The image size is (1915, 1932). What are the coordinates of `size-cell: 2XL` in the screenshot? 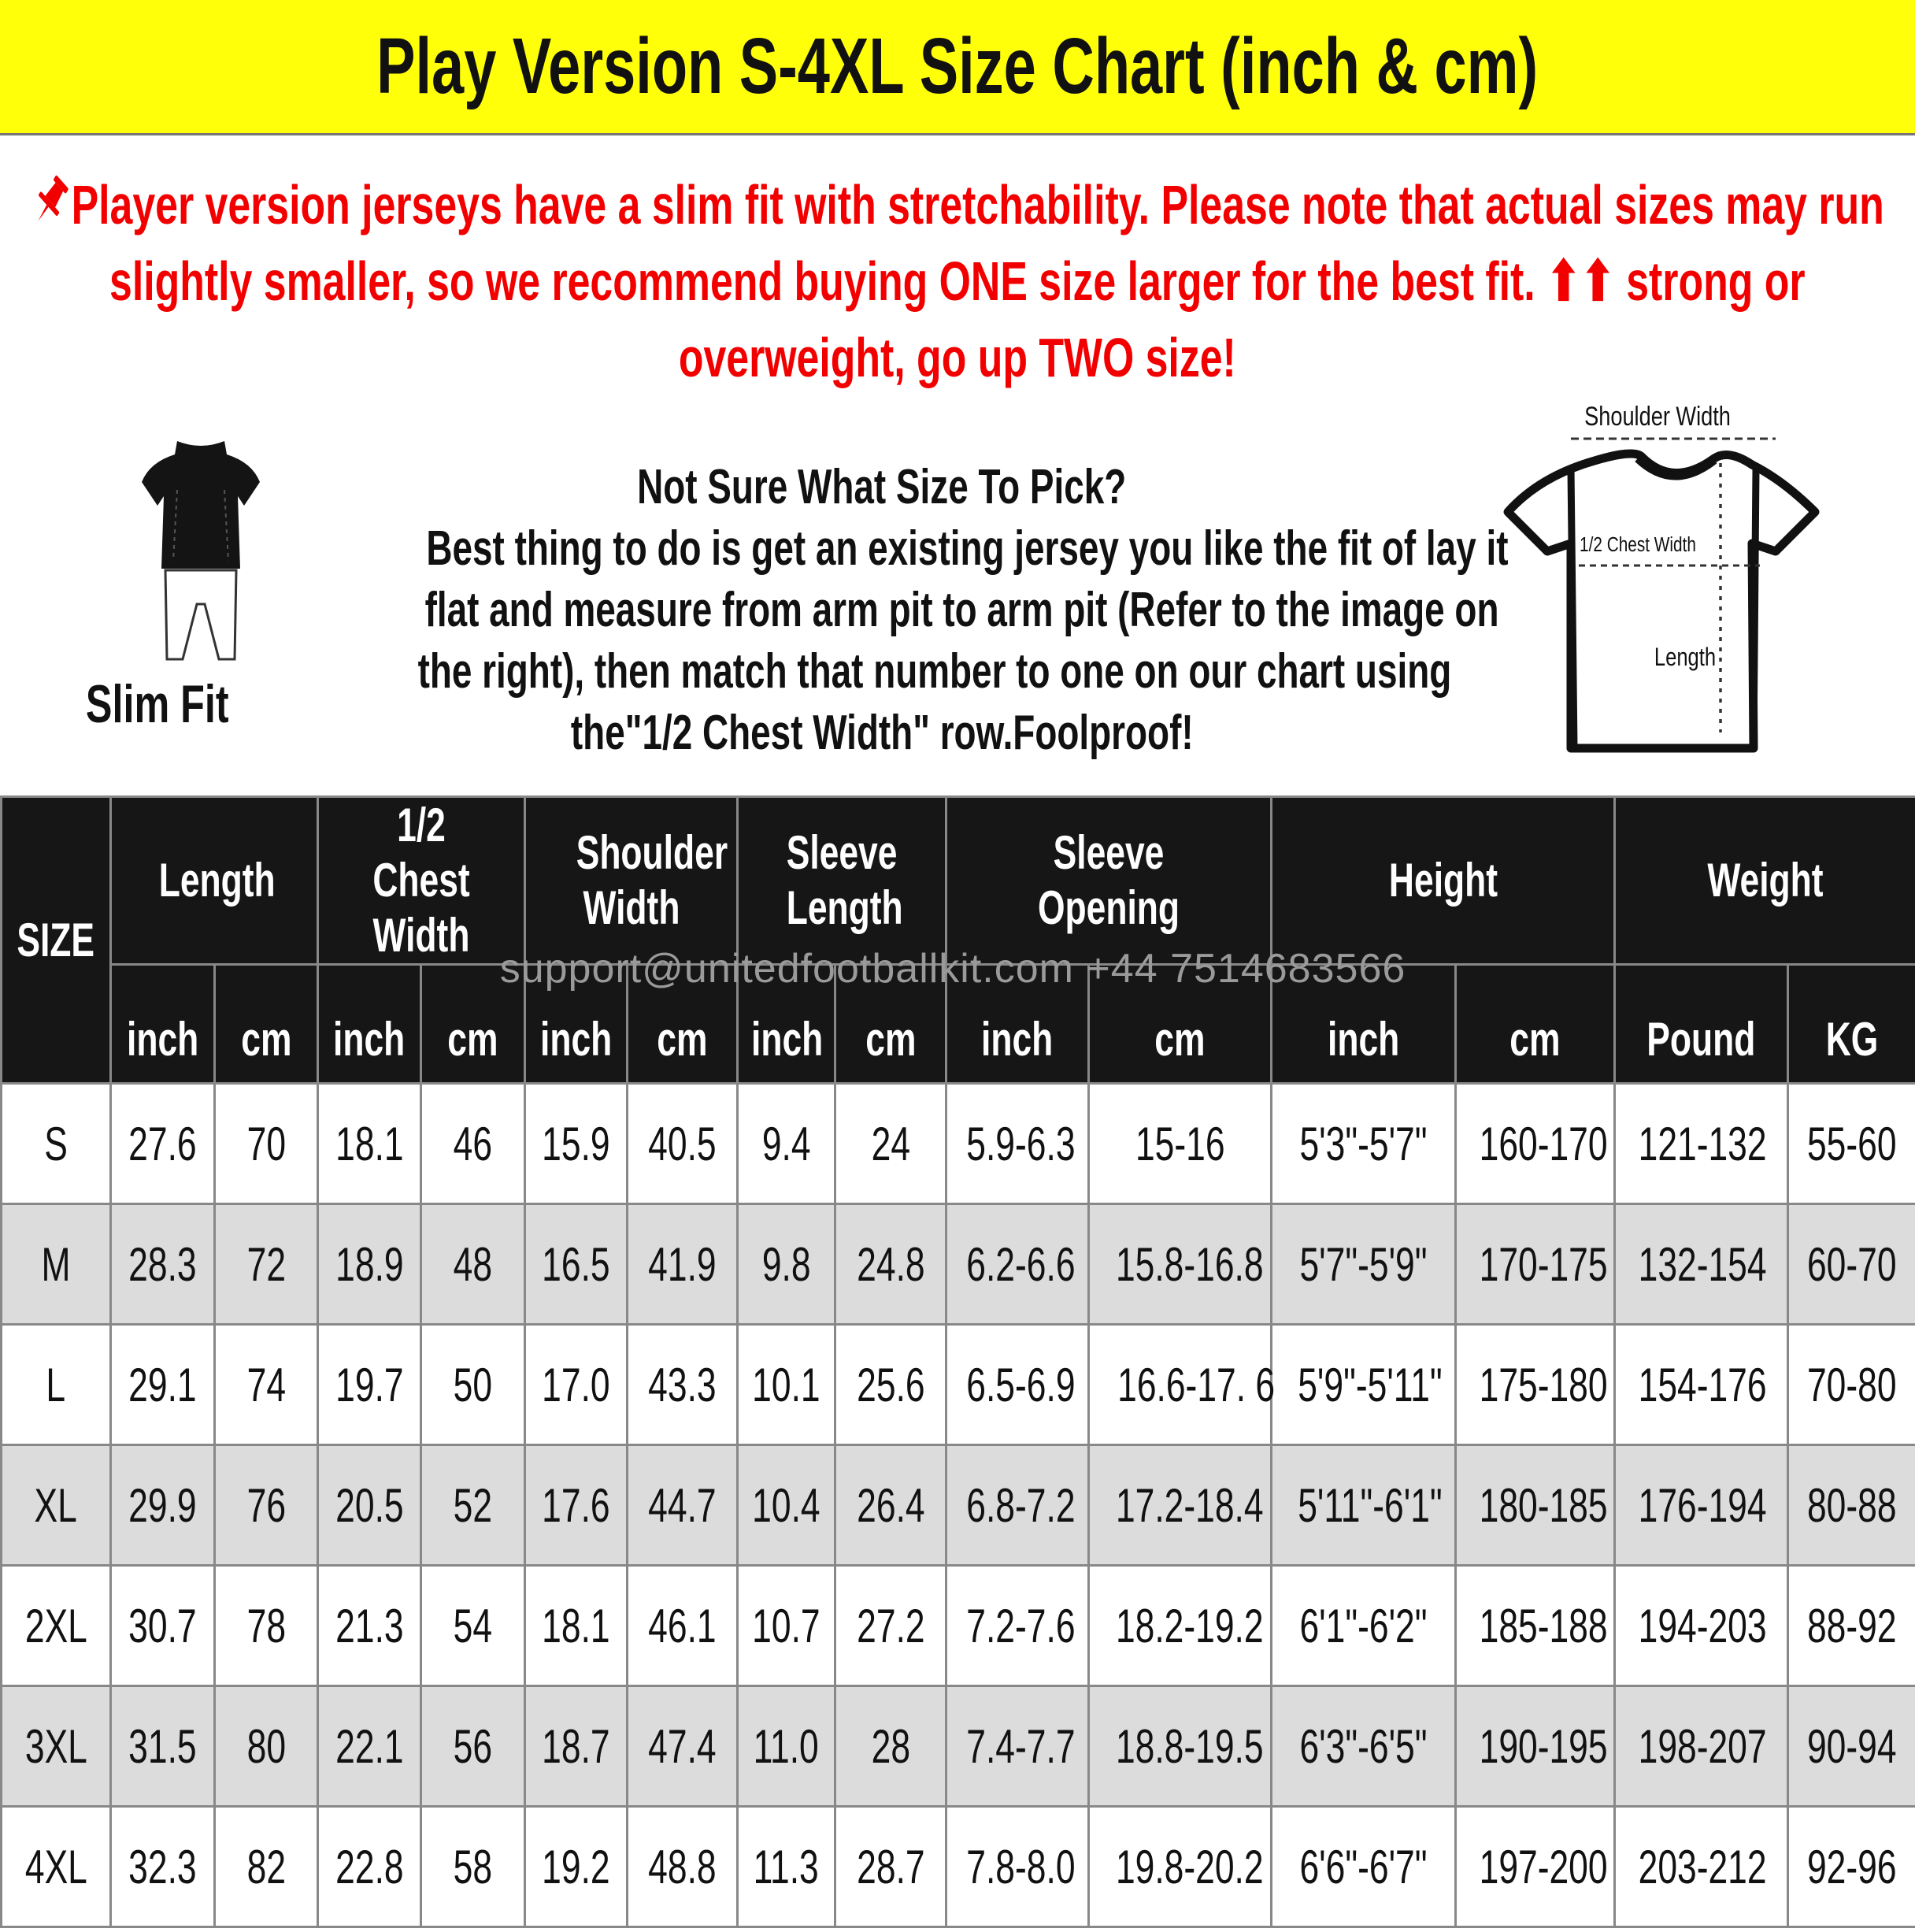 It's located at (56, 1625).